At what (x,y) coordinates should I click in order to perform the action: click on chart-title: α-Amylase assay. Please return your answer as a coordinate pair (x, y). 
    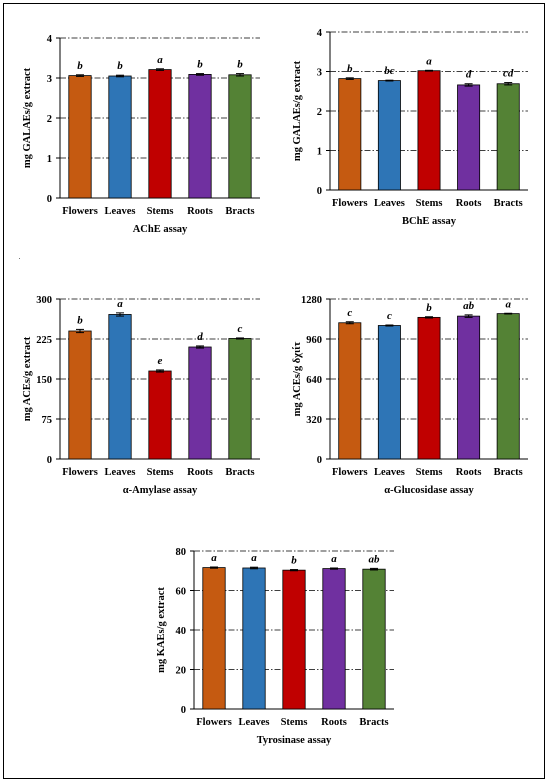
    Looking at the image, I should click on (160, 490).